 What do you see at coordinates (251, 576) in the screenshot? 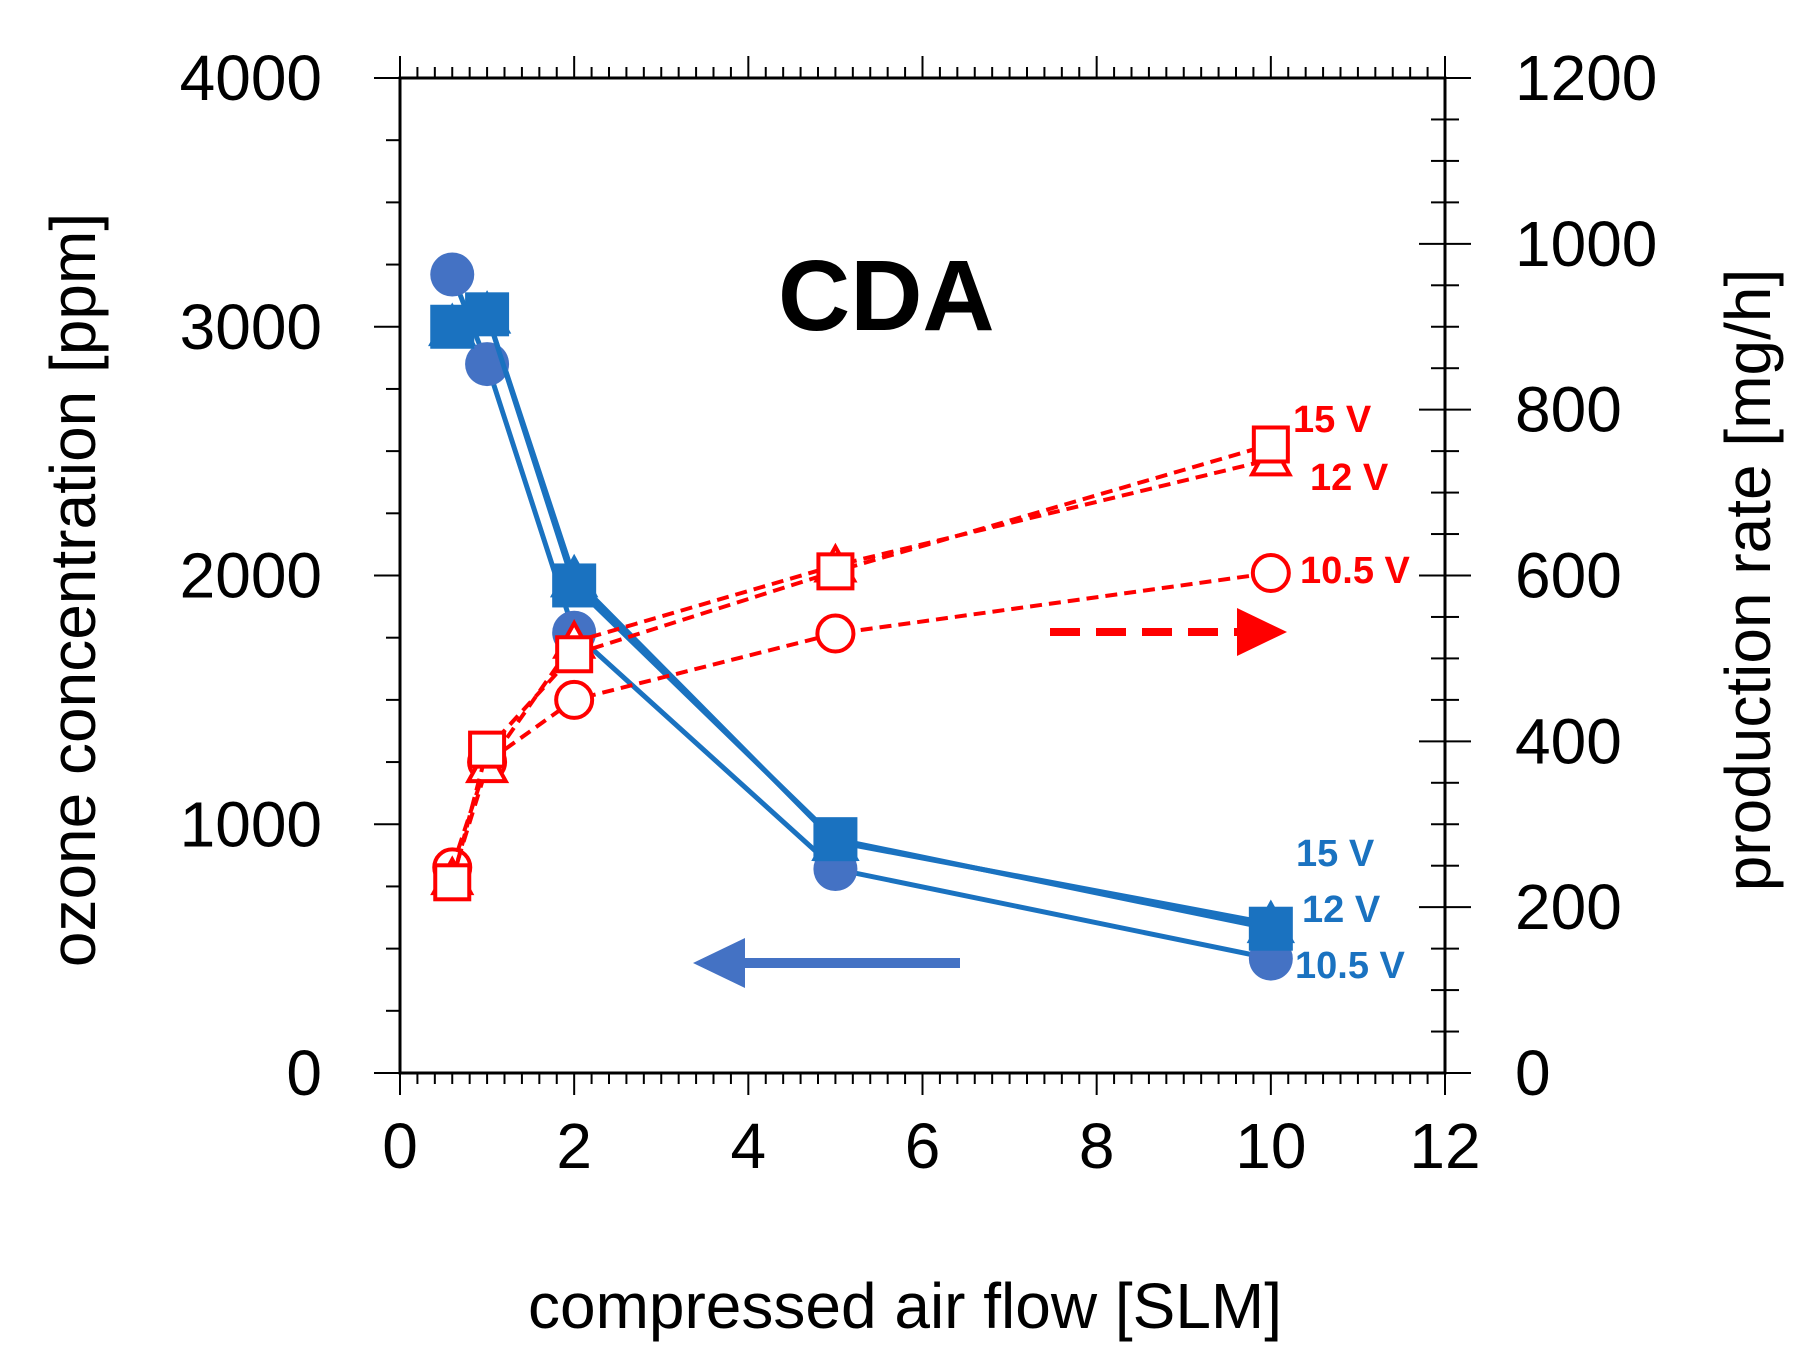
I see `y-tick-label: 2000` at bounding box center [251, 576].